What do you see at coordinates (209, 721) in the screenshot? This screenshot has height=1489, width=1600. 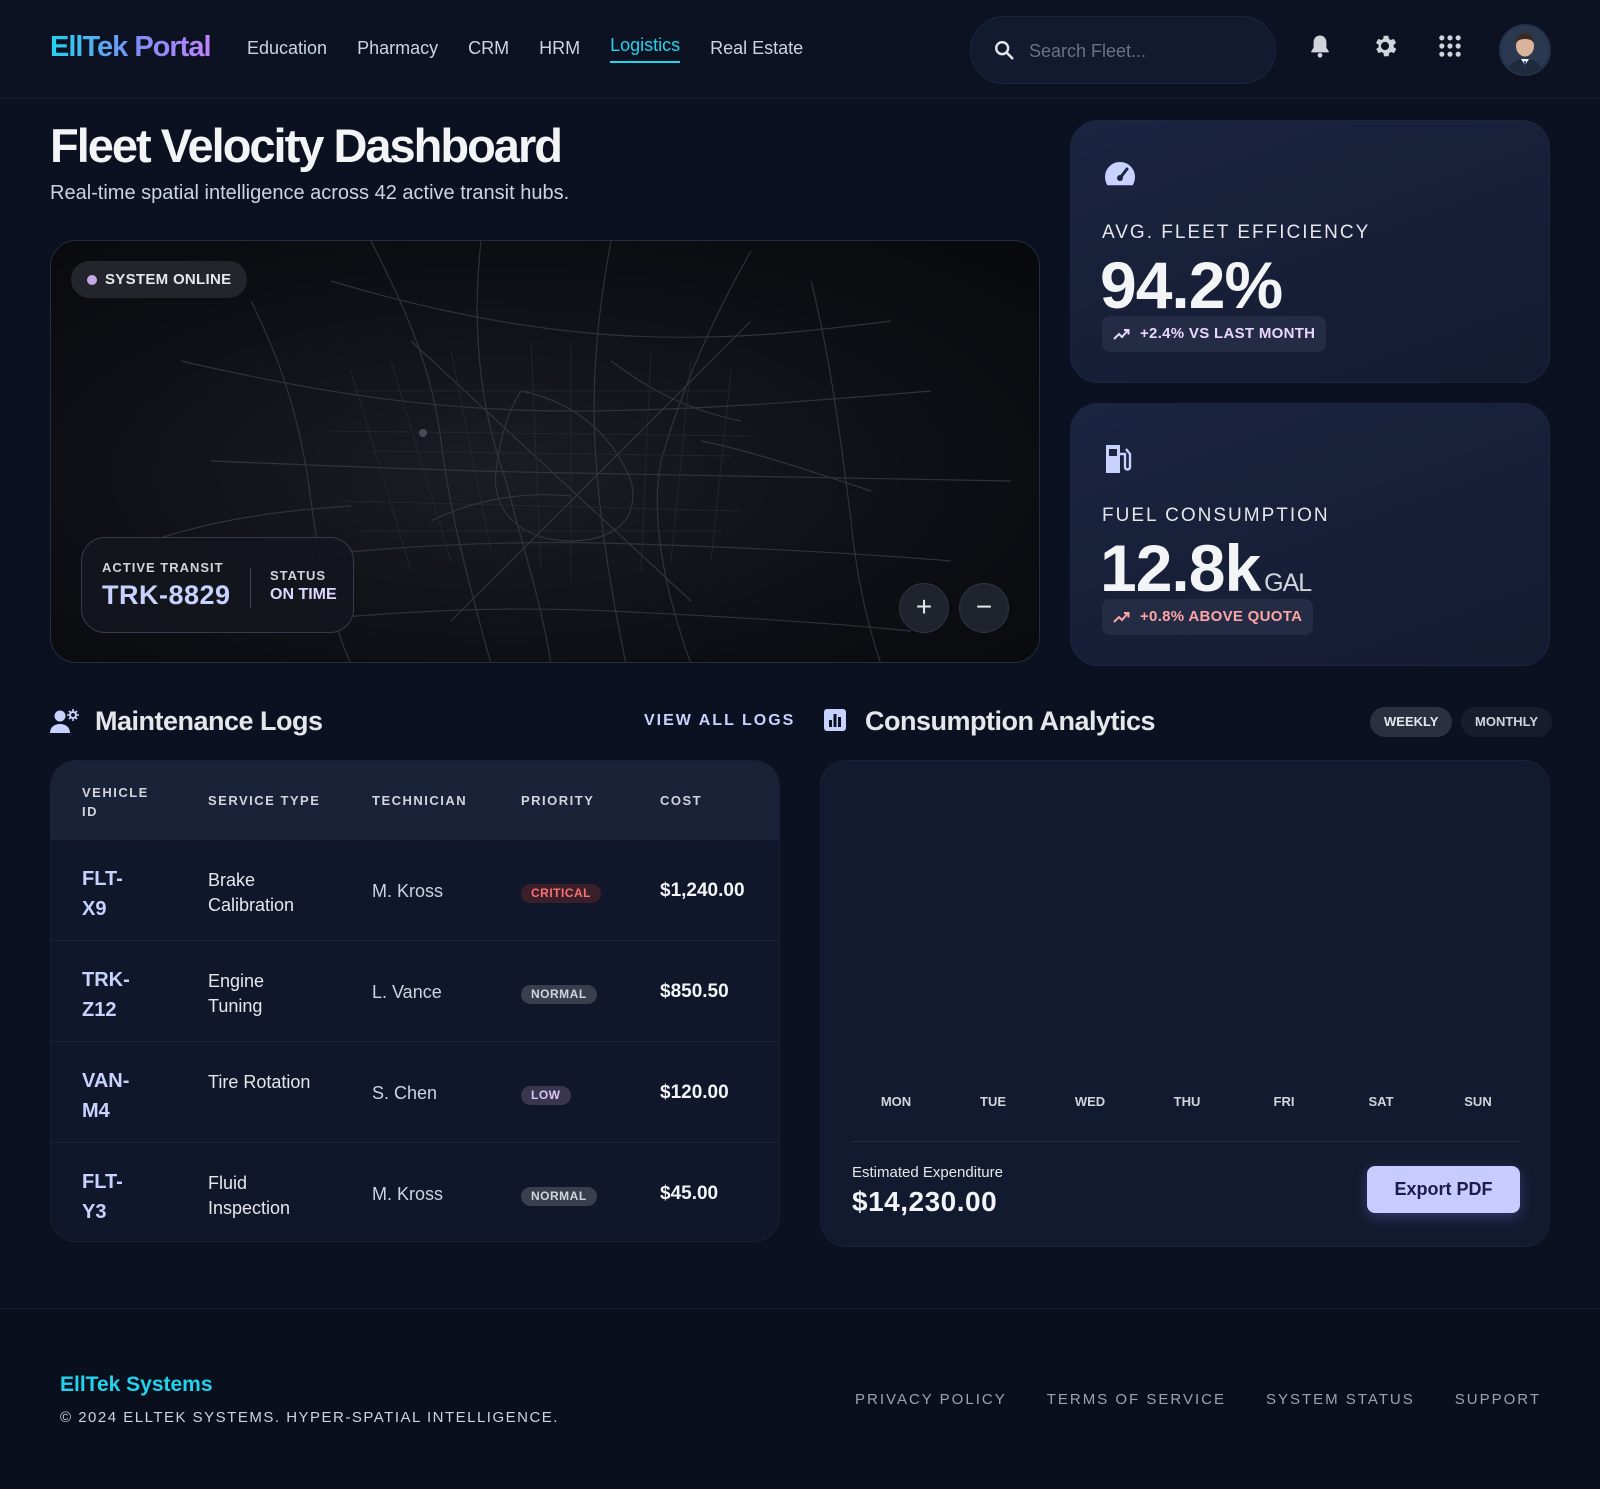 I see `maintenance-logs-title: Maintenance Logs` at bounding box center [209, 721].